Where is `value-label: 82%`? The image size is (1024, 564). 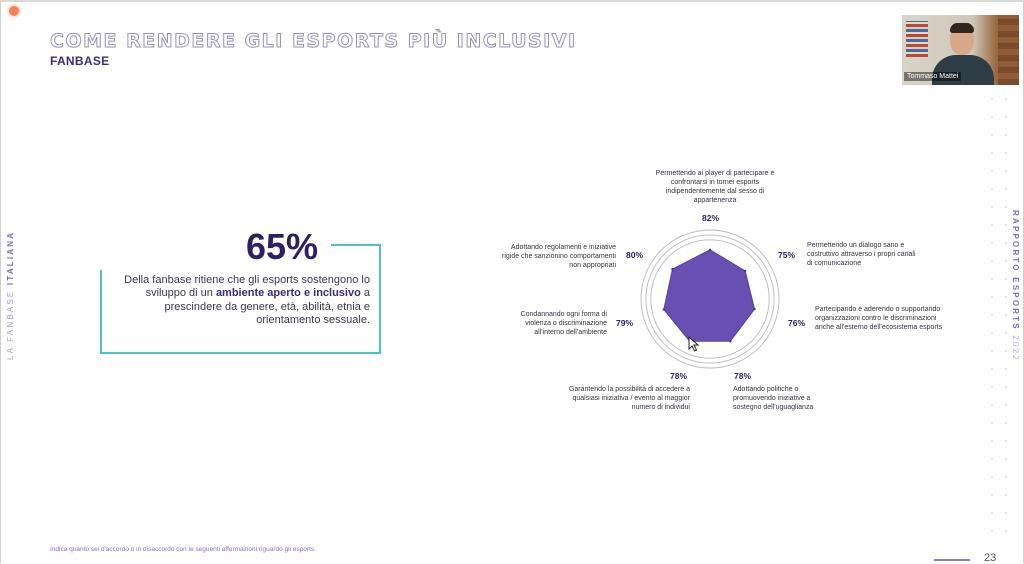
value-label: 82% is located at coordinates (711, 218).